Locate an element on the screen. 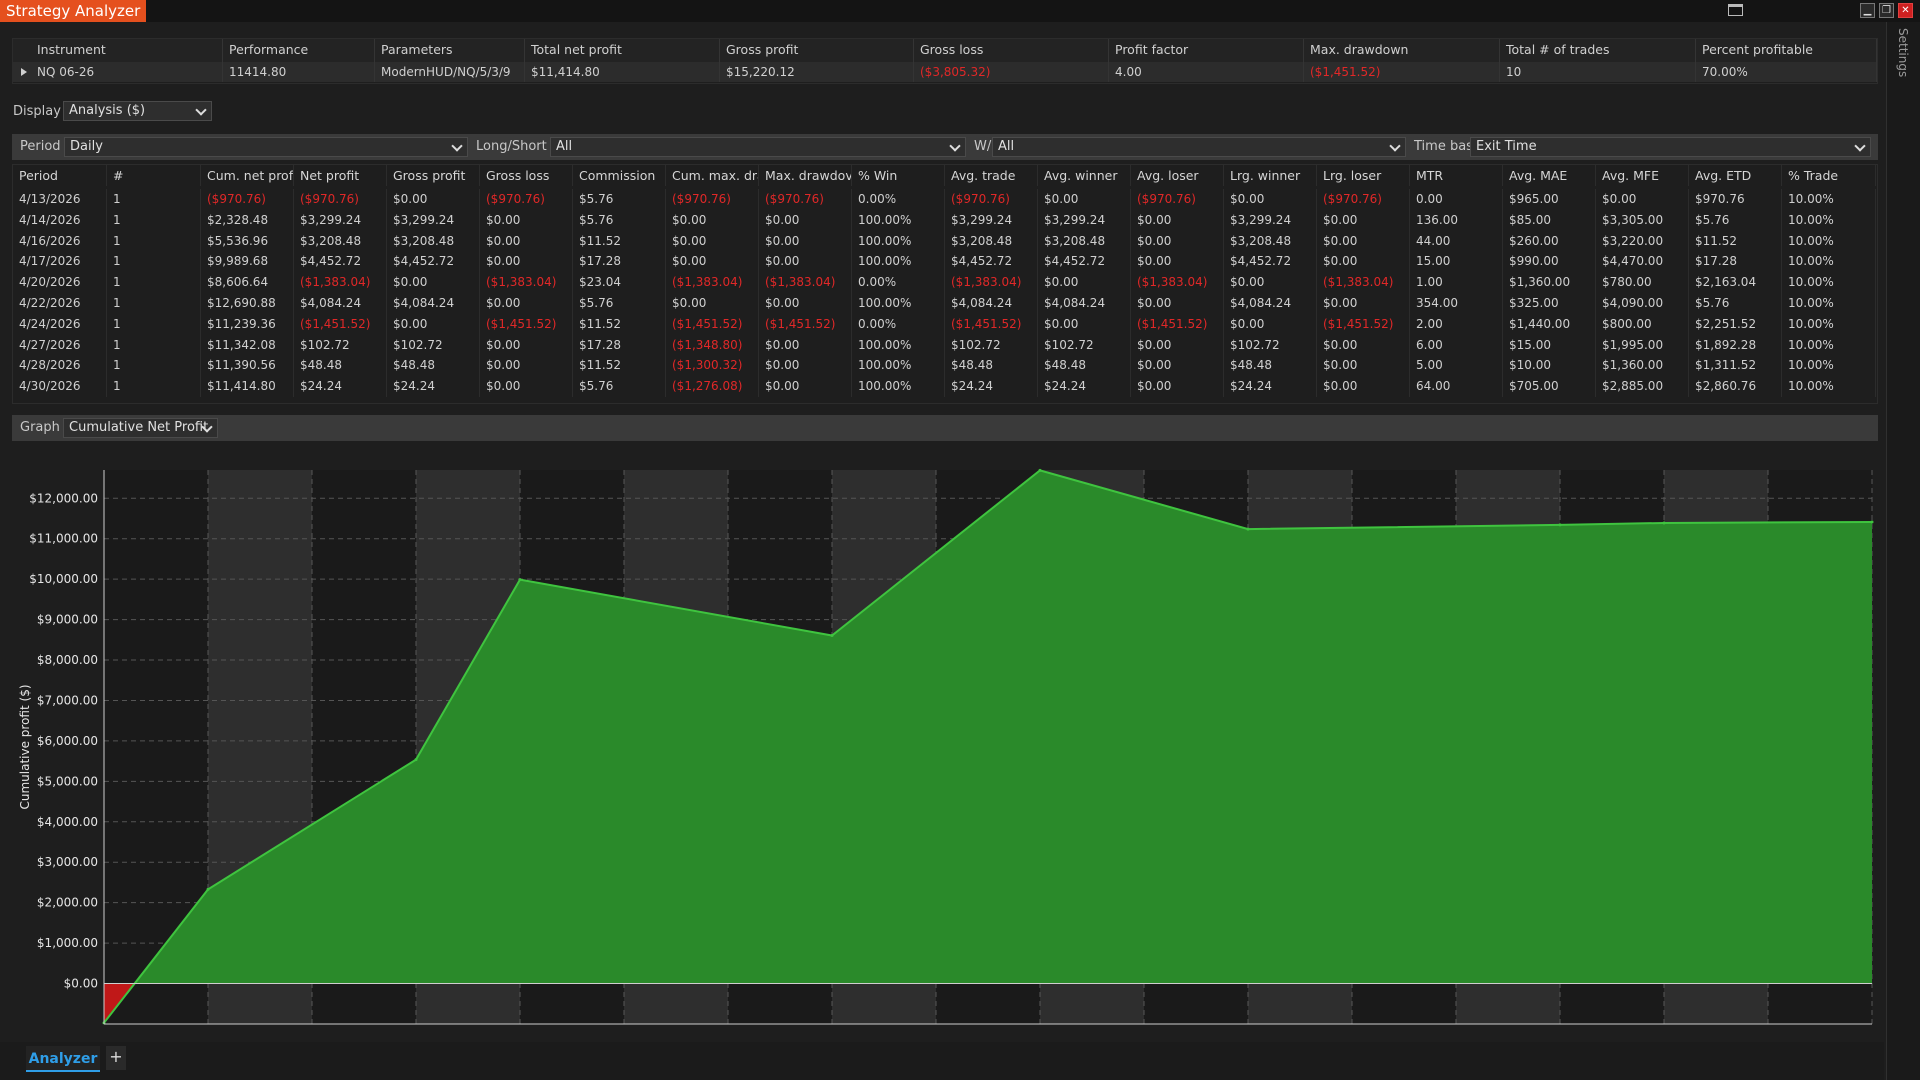 This screenshot has width=1920, height=1080. summary-col-header: Total # of trades is located at coordinates (1598, 50).